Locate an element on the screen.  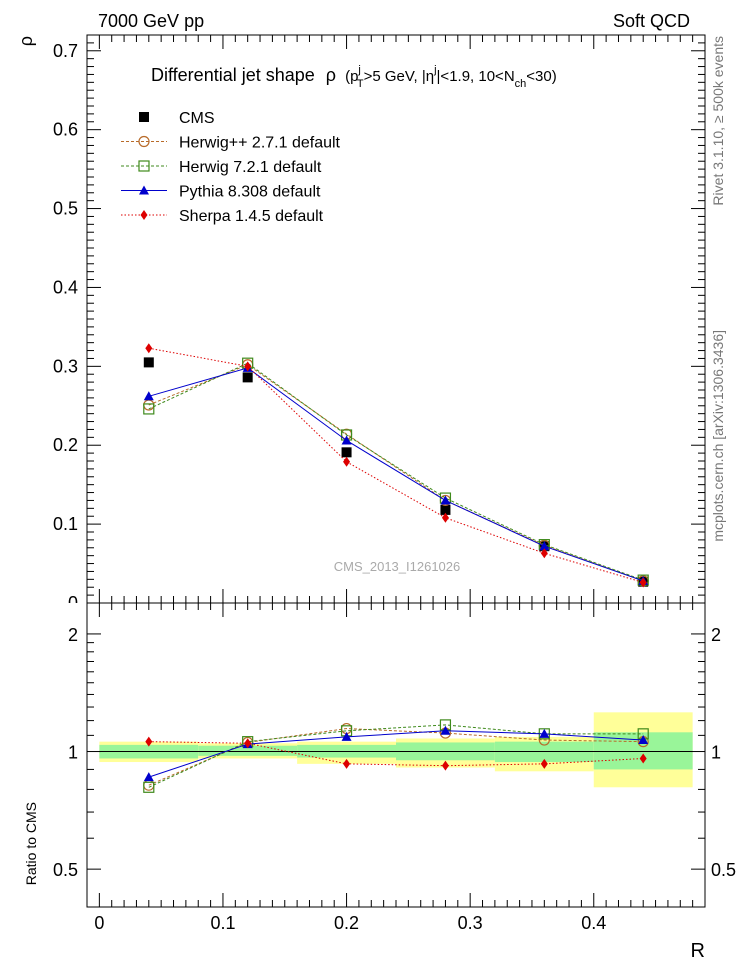
ratio-x-tick-label: 0 is located at coordinates (99, 923).